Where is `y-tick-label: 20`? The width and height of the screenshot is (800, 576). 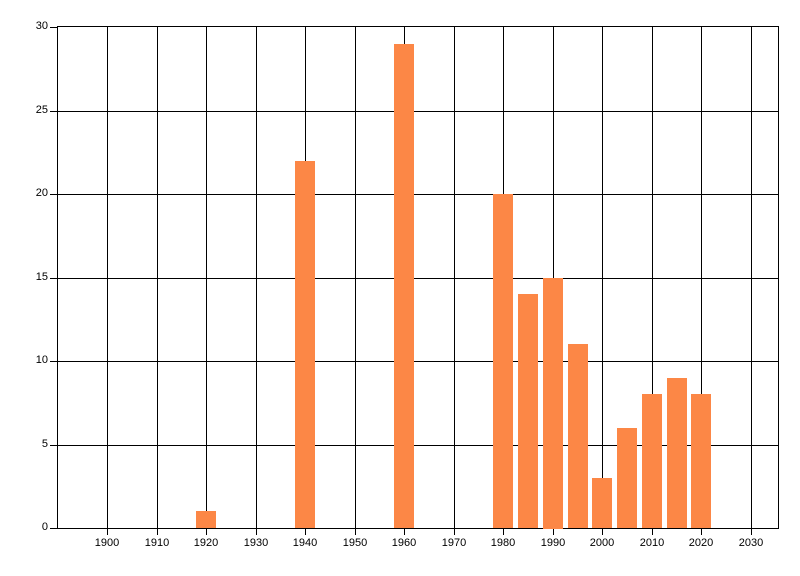
y-tick-label: 20 is located at coordinates (41, 193).